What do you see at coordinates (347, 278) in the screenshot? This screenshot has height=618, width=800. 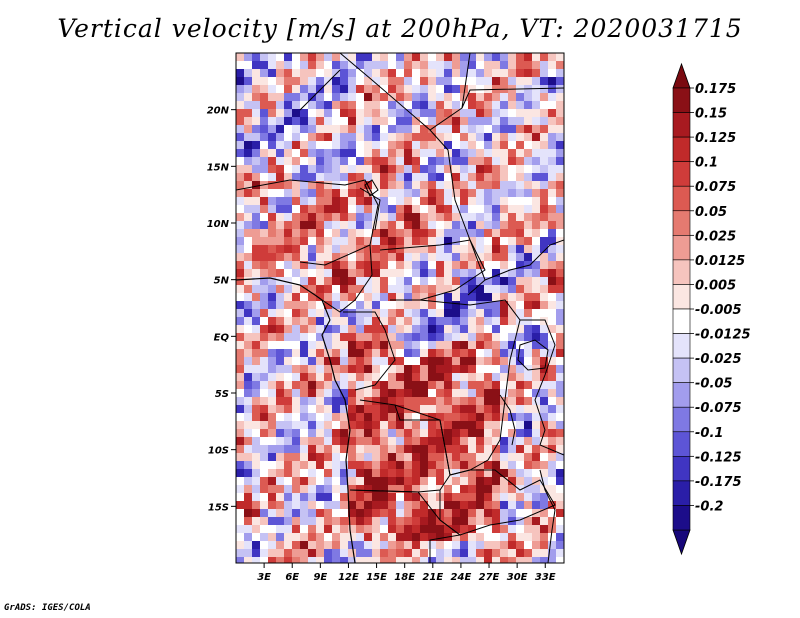 I see `border-cameroon` at bounding box center [347, 278].